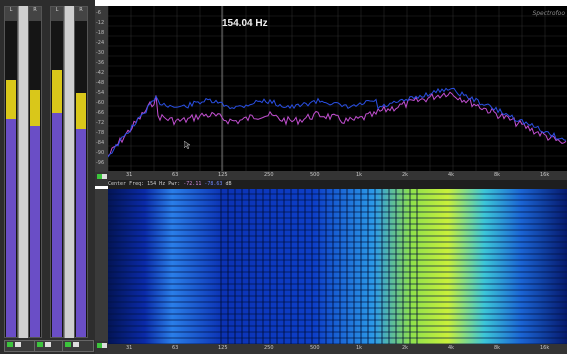 Image resolution: width=569 pixels, height=354 pixels. Describe the element at coordinates (337, 349) in the screenshot. I see `frequency-axis-bottom: 31 63 125 250 500 1k 2k 4k 8k 16k` at that location.